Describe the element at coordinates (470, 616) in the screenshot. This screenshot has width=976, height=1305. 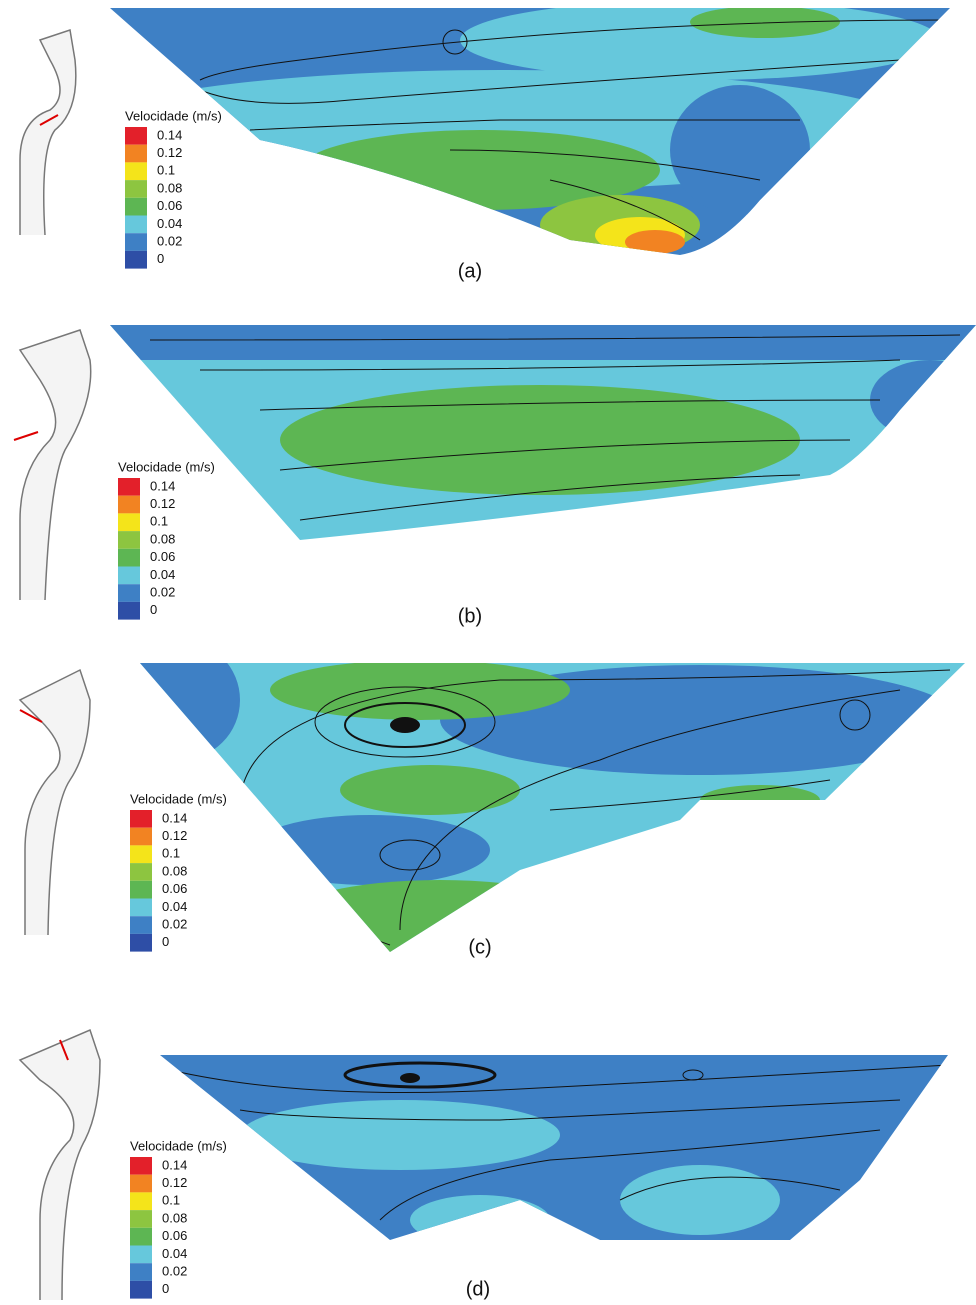
I see `panel-label: (b)` at that location.